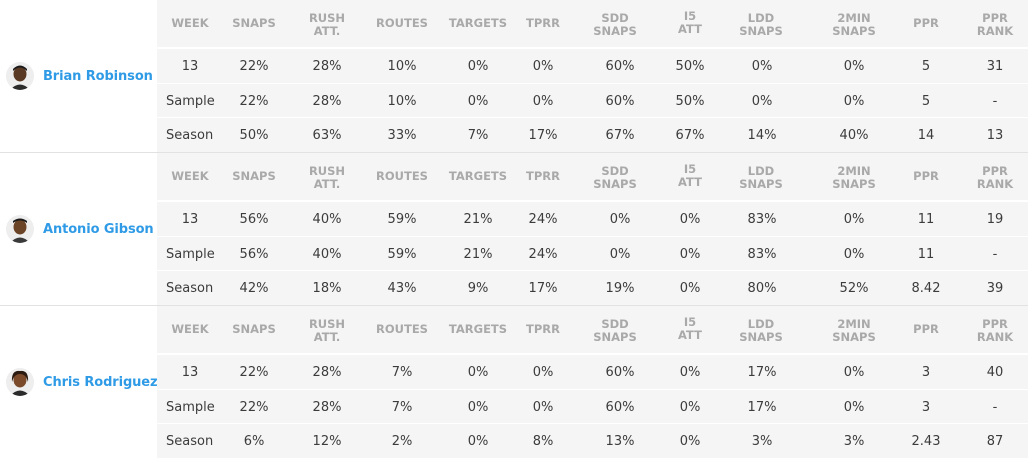 This screenshot has height=458, width=1028. Describe the element at coordinates (254, 288) in the screenshot. I see `cell-snaps: 42%` at that location.